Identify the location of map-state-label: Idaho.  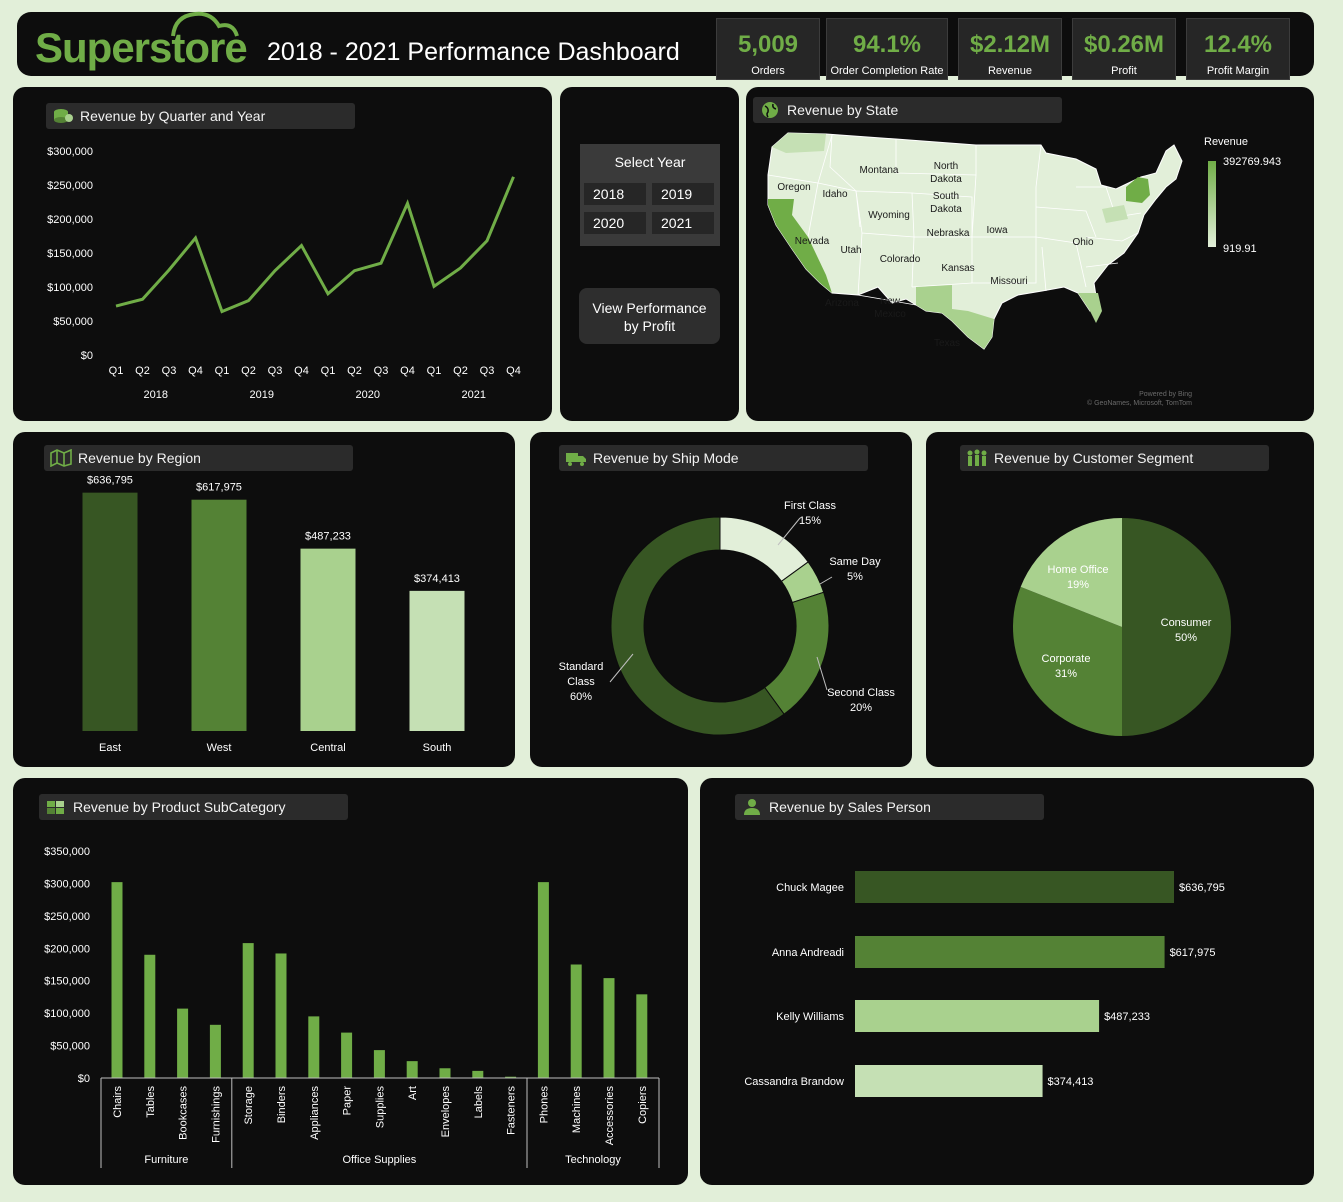
(834, 194).